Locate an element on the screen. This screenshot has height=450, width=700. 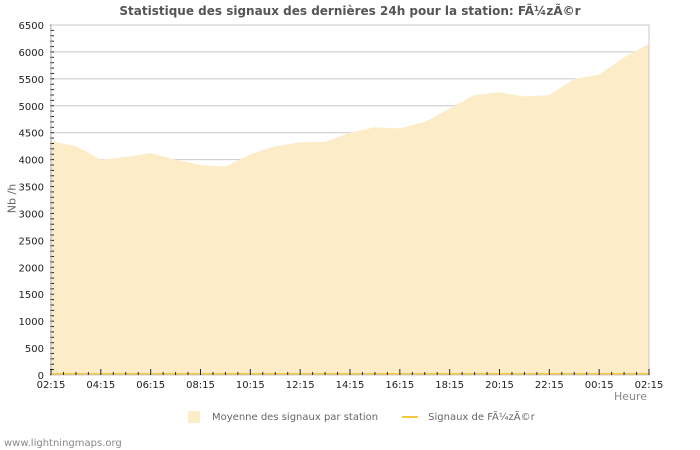
svg-text: 1000 is located at coordinates (31, 322).